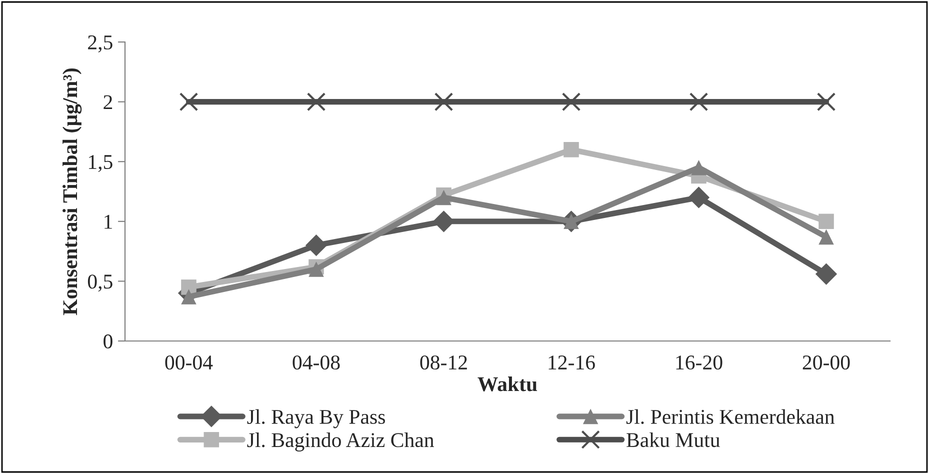 The width and height of the screenshot is (929, 474). I want to click on y-tick-label: 1,5, so click(100, 163).